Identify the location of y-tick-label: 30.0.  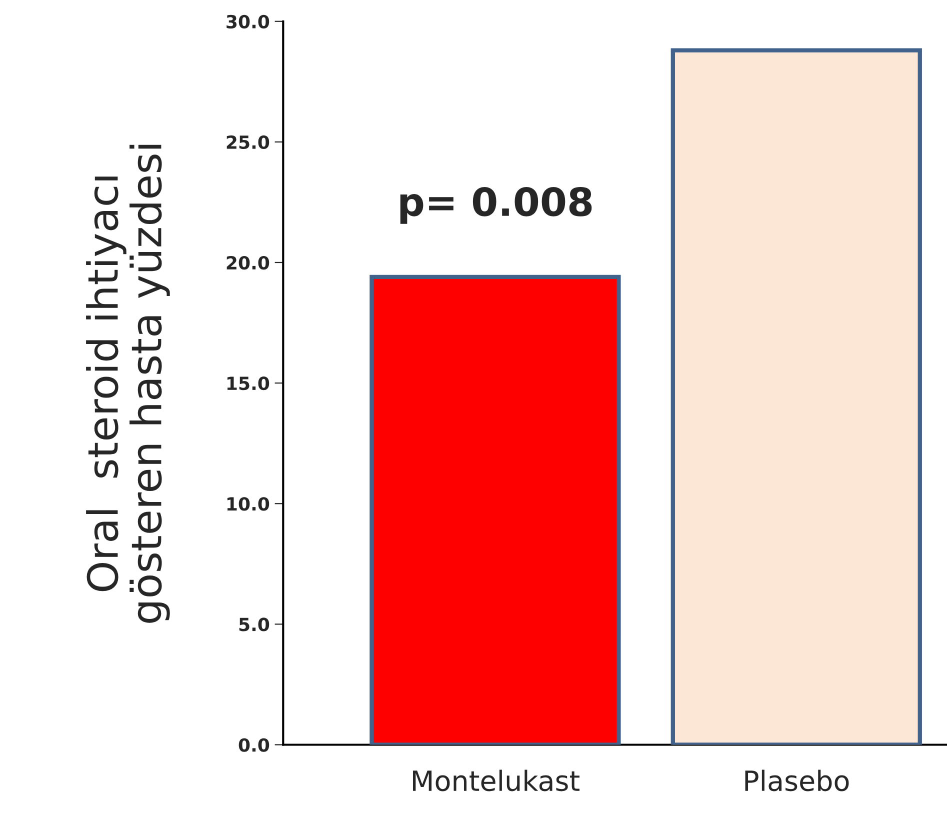
(248, 21).